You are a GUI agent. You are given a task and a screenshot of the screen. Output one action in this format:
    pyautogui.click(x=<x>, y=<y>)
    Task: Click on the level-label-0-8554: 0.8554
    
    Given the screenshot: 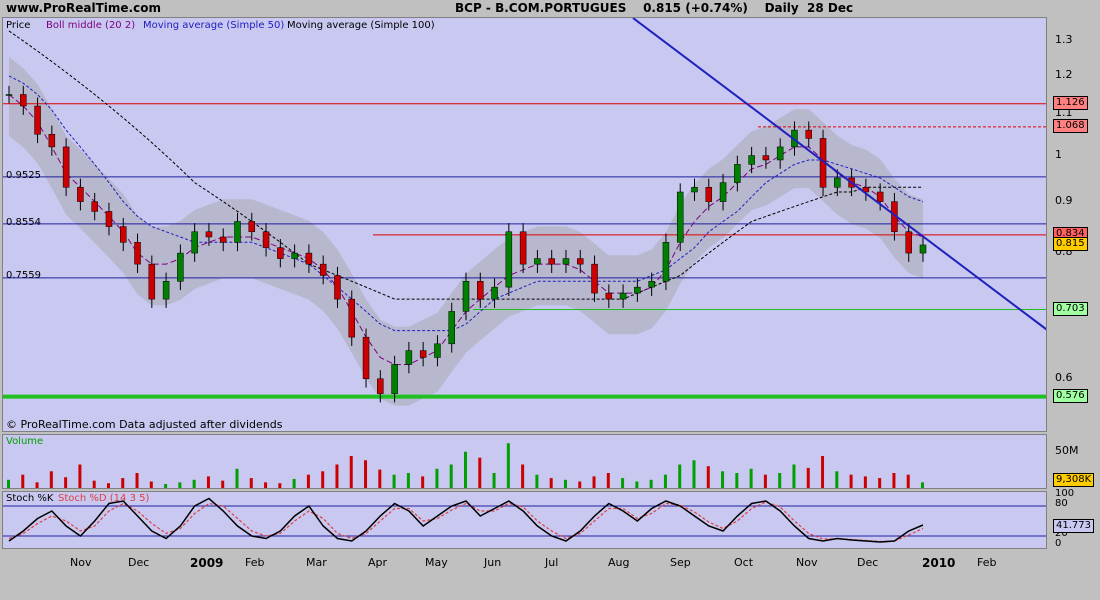 What is the action you would take?
    pyautogui.click(x=23, y=222)
    